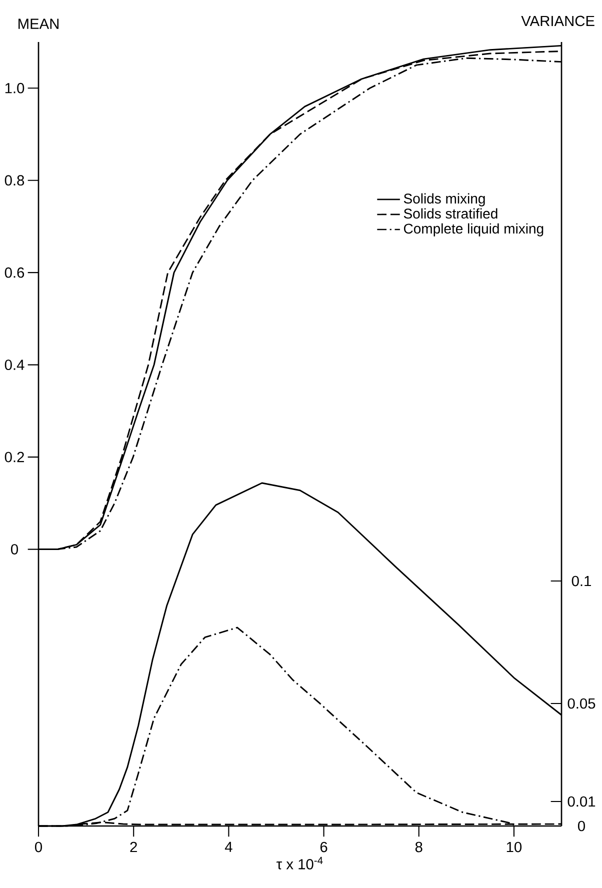 The width and height of the screenshot is (602, 888). What do you see at coordinates (324, 847) in the screenshot?
I see `x-tick-label: 6` at bounding box center [324, 847].